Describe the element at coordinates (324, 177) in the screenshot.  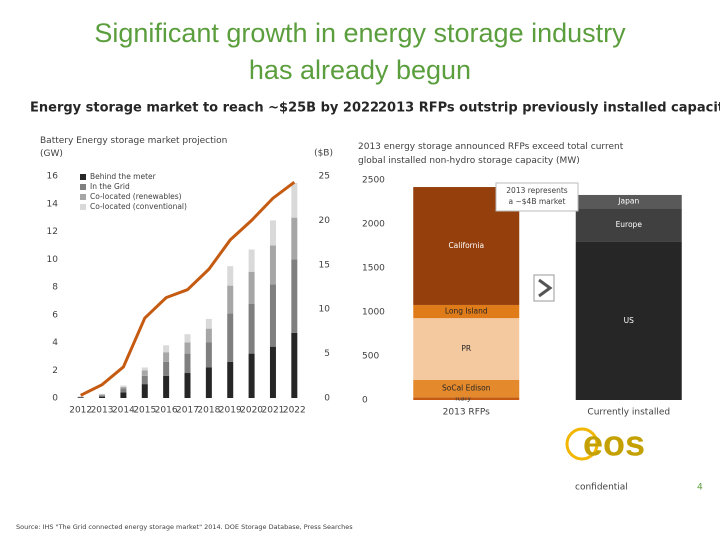
I see `y2-tick-label: 25` at that location.